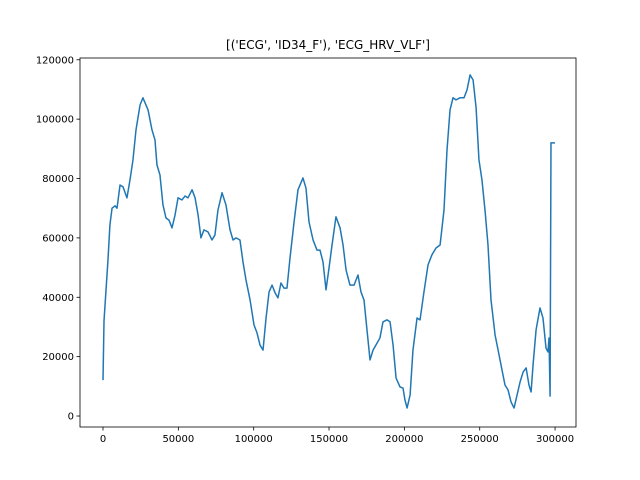 This screenshot has height=480, width=640. Describe the element at coordinates (404, 439) in the screenshot. I see `x-tick-label: 200000` at that location.